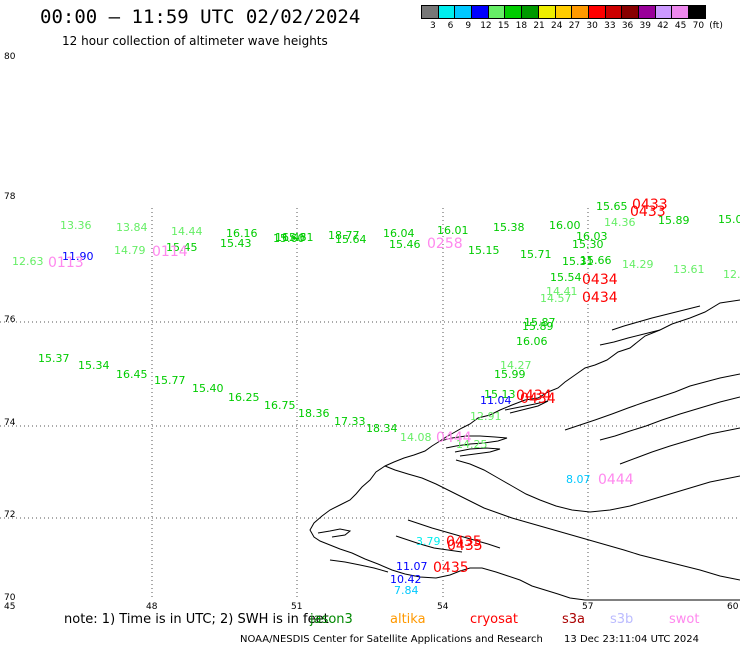 The width and height of the screenshot is (740, 650). I want to click on wave-height-label: 15.89, so click(674, 220).